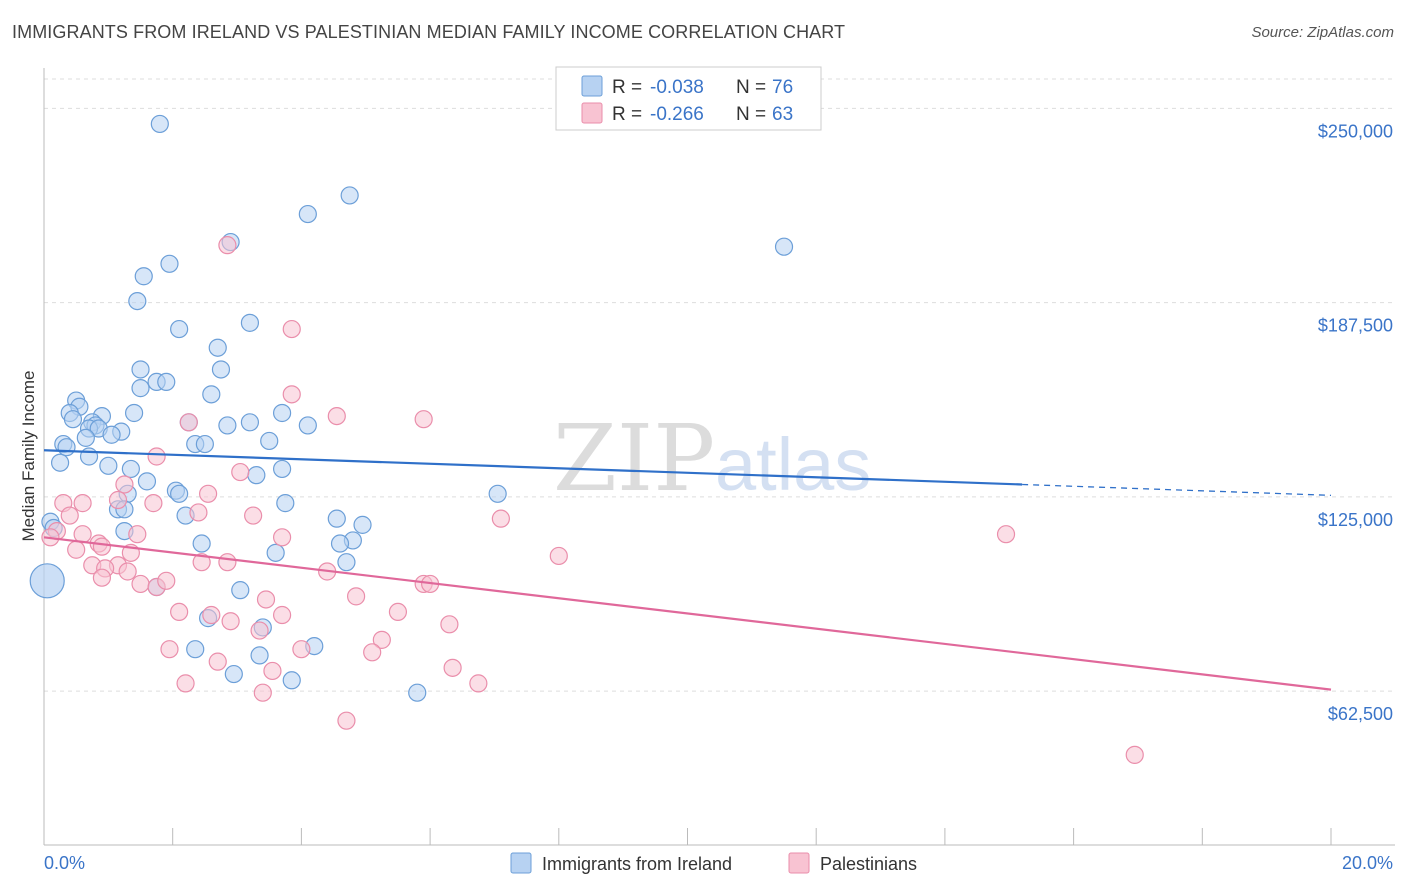 This screenshot has width=1406, height=892. I want to click on legend-n-label-pink: N =, so click(751, 114).